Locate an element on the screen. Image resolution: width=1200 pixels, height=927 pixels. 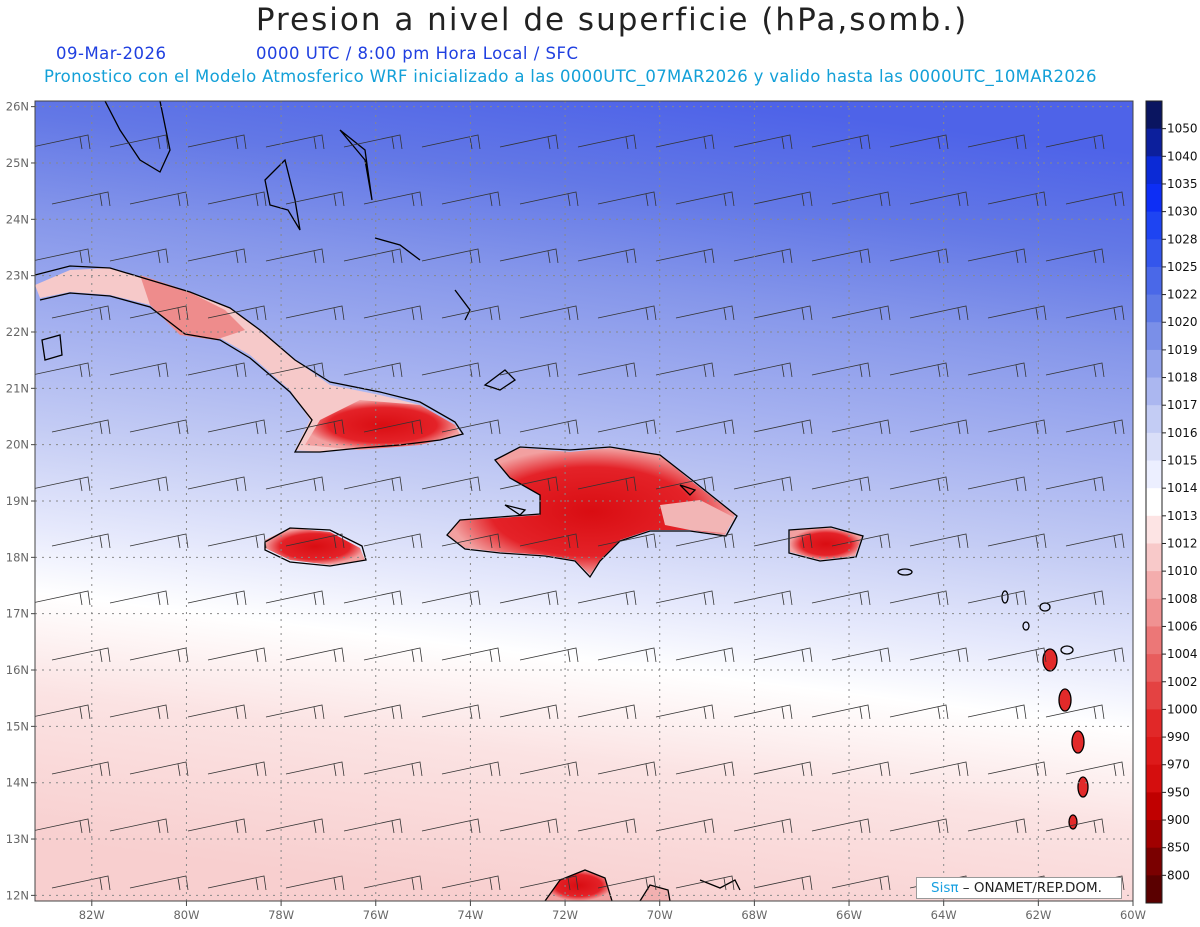
lat-tick-label: 14N is located at coordinates (17, 783).